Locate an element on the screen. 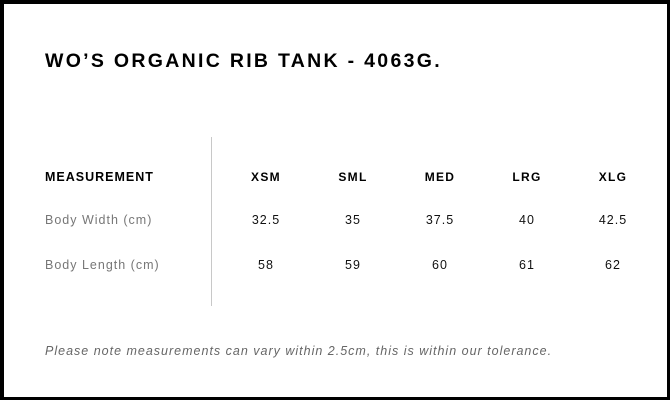  table-cell: 60 is located at coordinates (440, 265).